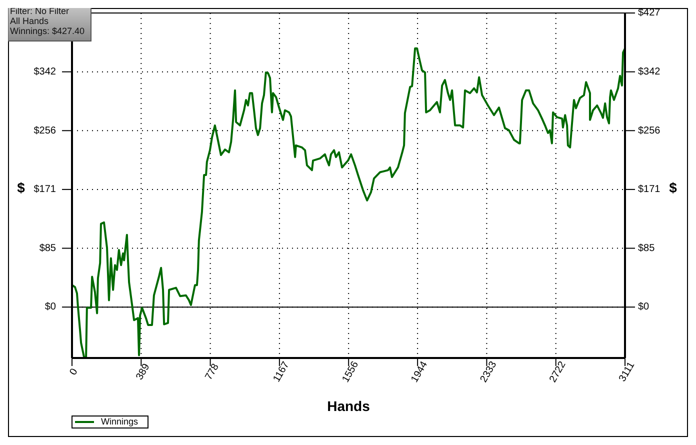 This screenshot has width=696, height=445. Describe the element at coordinates (647, 248) in the screenshot. I see `y2-tick-label: $85` at that location.